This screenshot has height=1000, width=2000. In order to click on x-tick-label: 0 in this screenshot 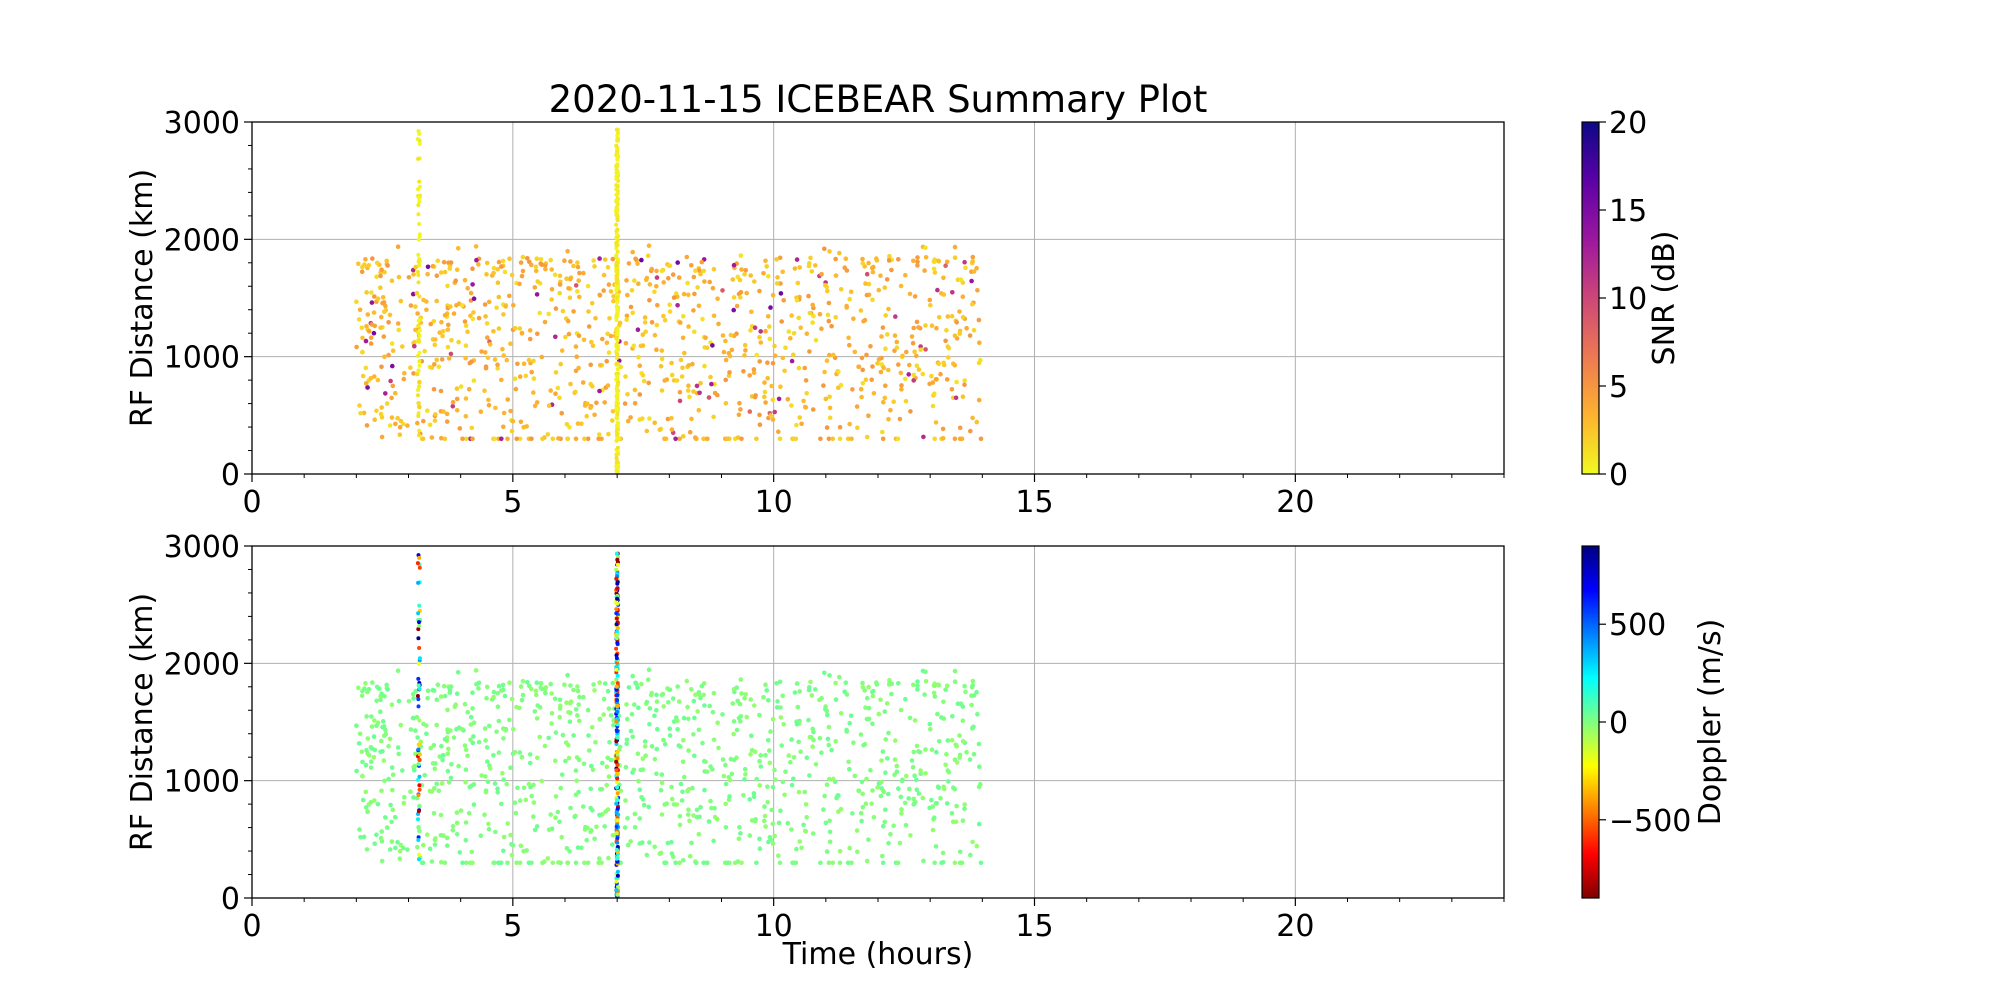, I will do `click(251, 502)`.